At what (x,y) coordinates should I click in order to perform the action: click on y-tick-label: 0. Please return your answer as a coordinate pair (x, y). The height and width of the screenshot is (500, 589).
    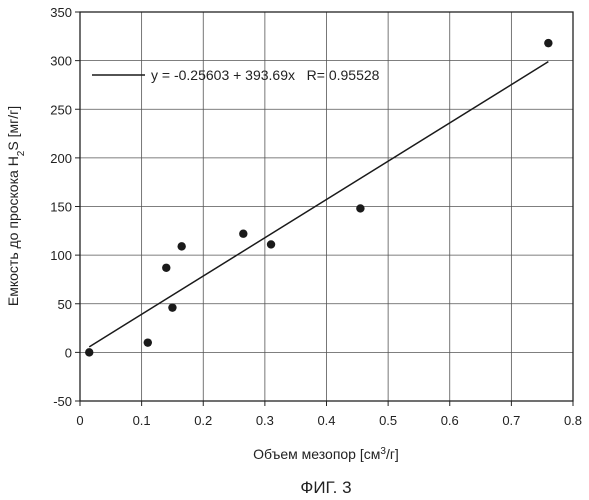
    Looking at the image, I should click on (68, 352).